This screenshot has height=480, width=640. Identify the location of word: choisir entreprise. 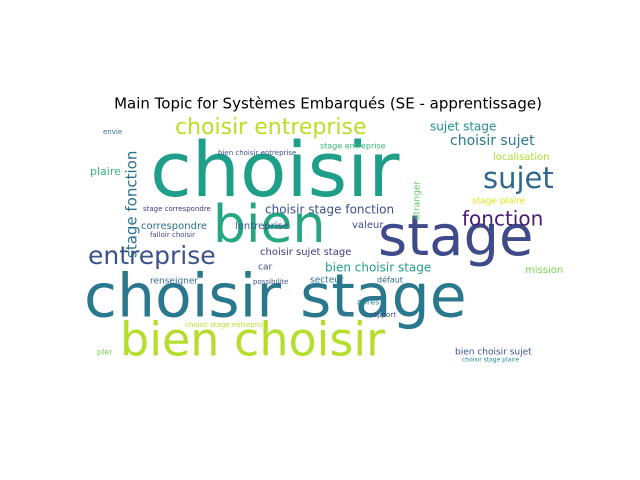
(271, 127).